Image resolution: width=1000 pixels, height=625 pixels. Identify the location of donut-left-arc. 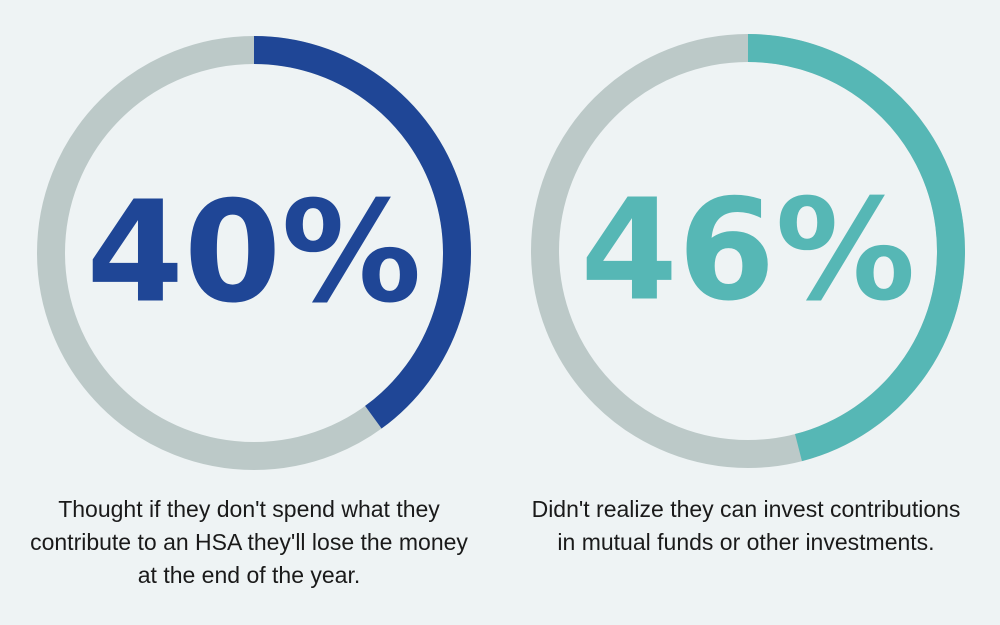
(362, 232).